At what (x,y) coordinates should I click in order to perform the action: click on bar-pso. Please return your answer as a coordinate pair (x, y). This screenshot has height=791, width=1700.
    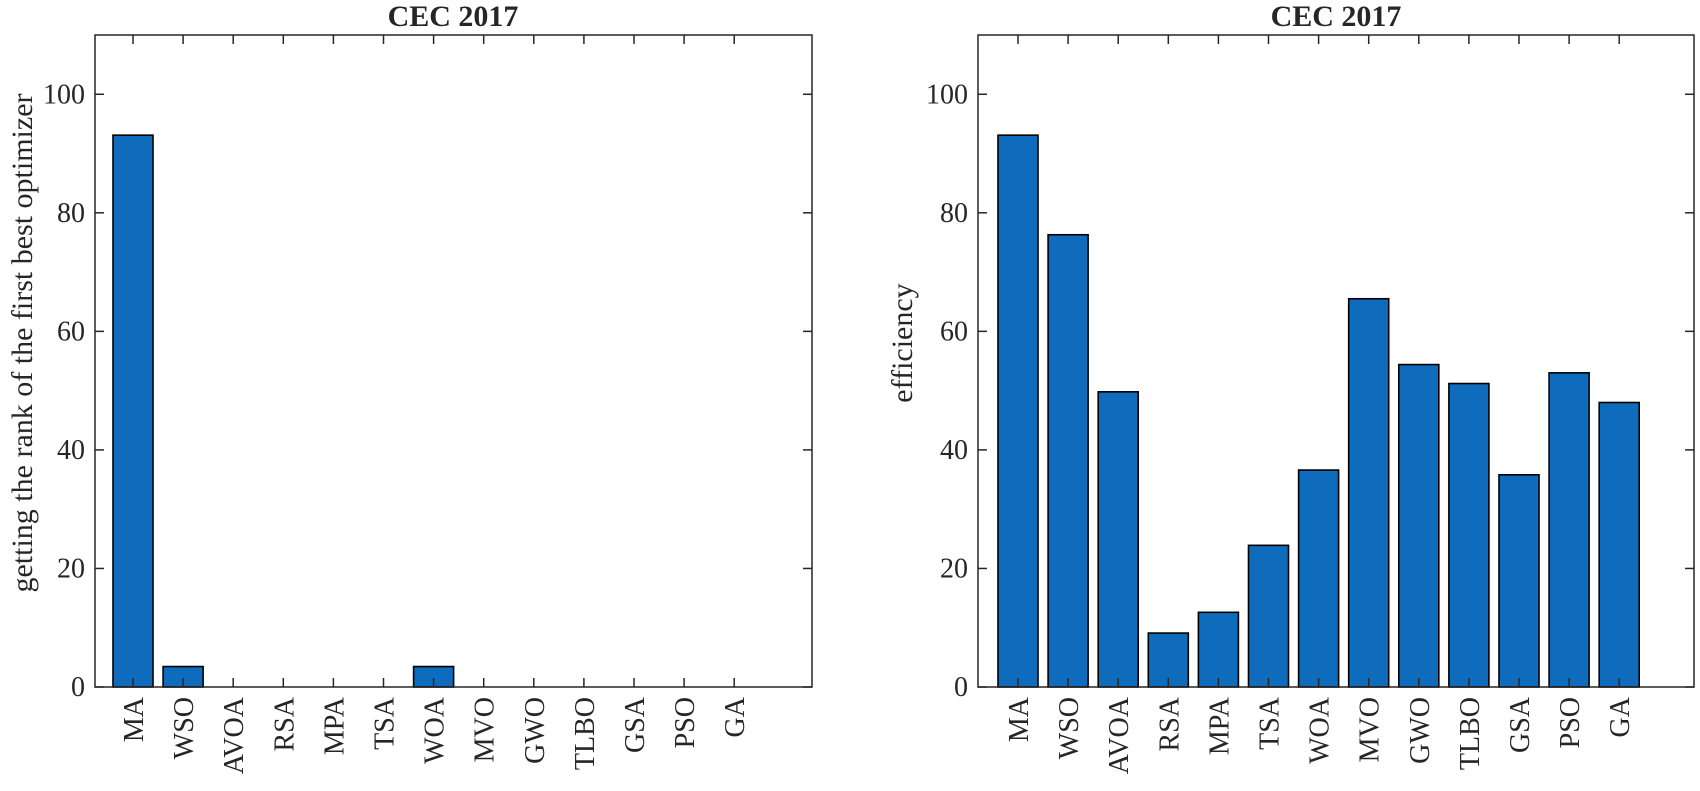
    Looking at the image, I should click on (1569, 530).